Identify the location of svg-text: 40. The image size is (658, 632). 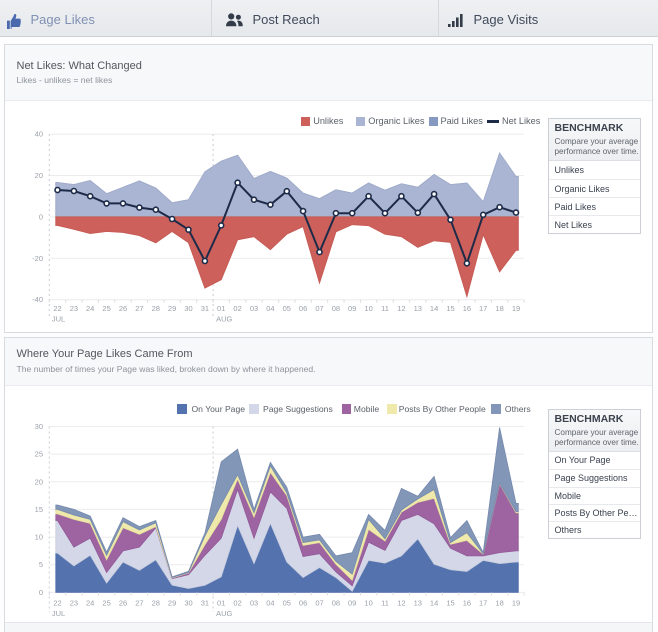
(39, 134).